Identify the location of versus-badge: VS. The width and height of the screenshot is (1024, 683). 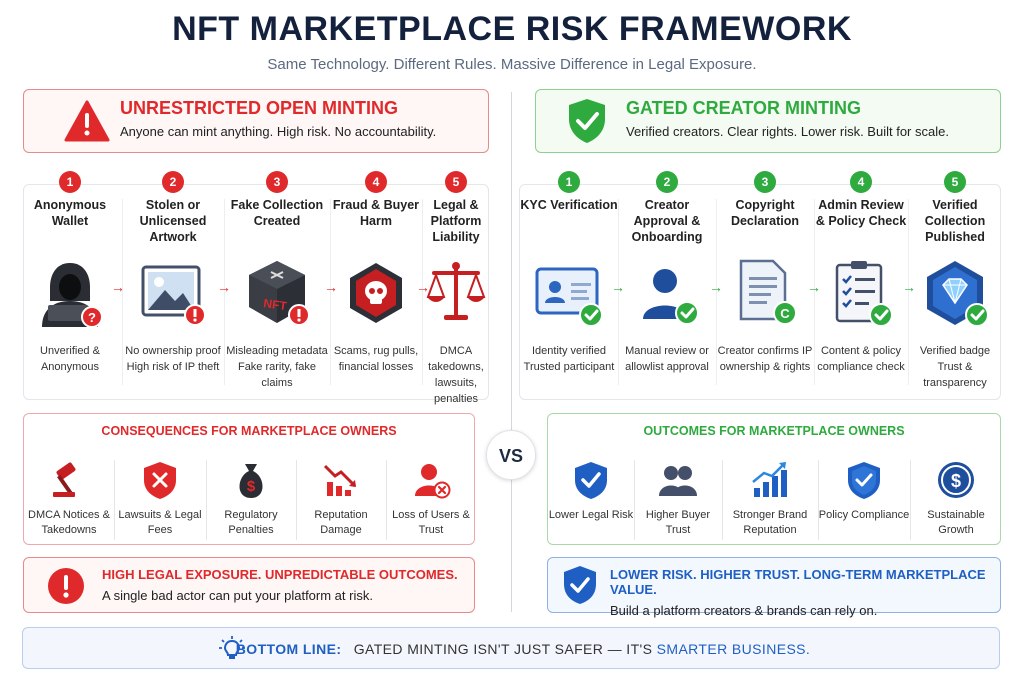
(511, 455).